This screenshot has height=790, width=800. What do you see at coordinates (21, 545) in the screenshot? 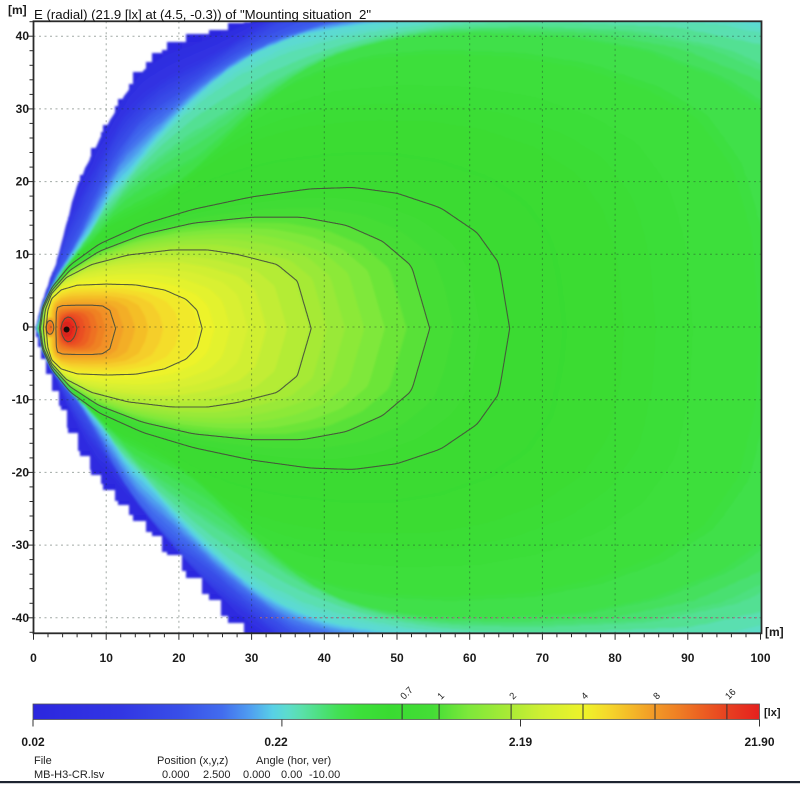
I see `svg-text: -30` at bounding box center [21, 545].